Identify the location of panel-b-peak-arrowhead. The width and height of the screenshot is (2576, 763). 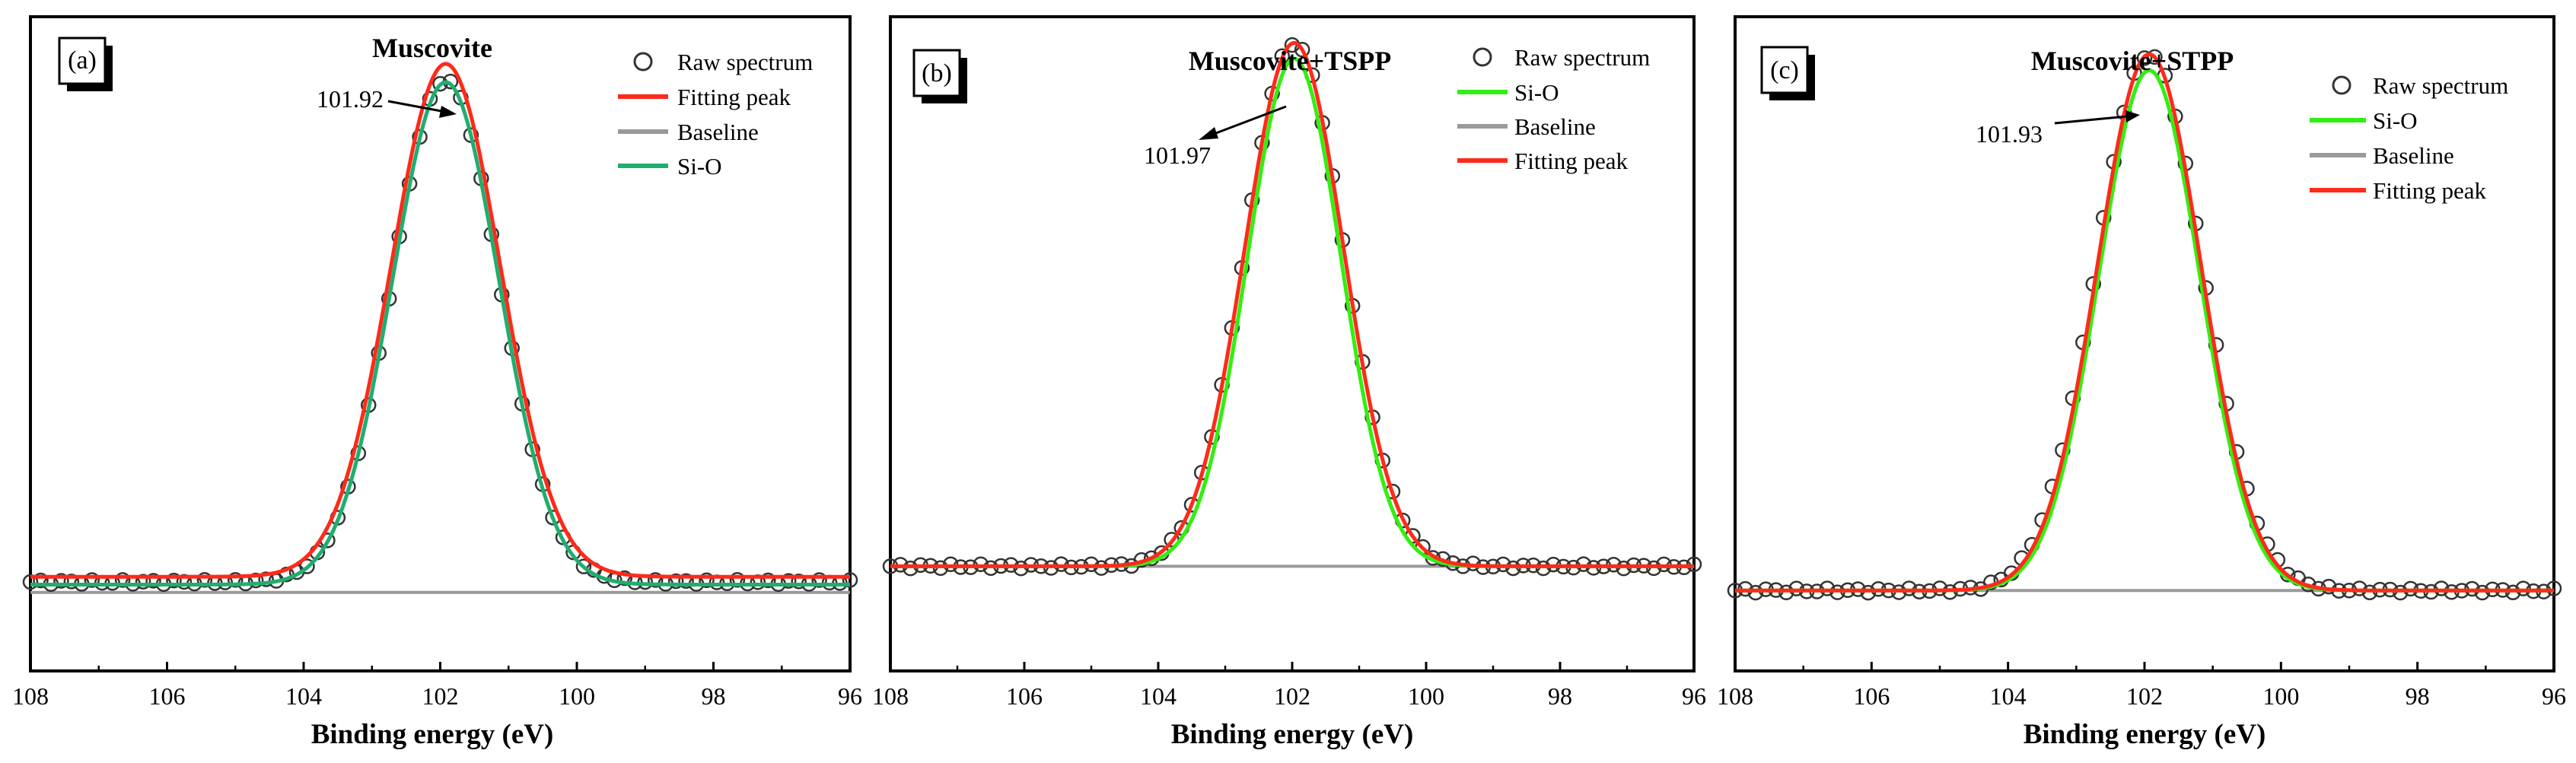
(1208, 133).